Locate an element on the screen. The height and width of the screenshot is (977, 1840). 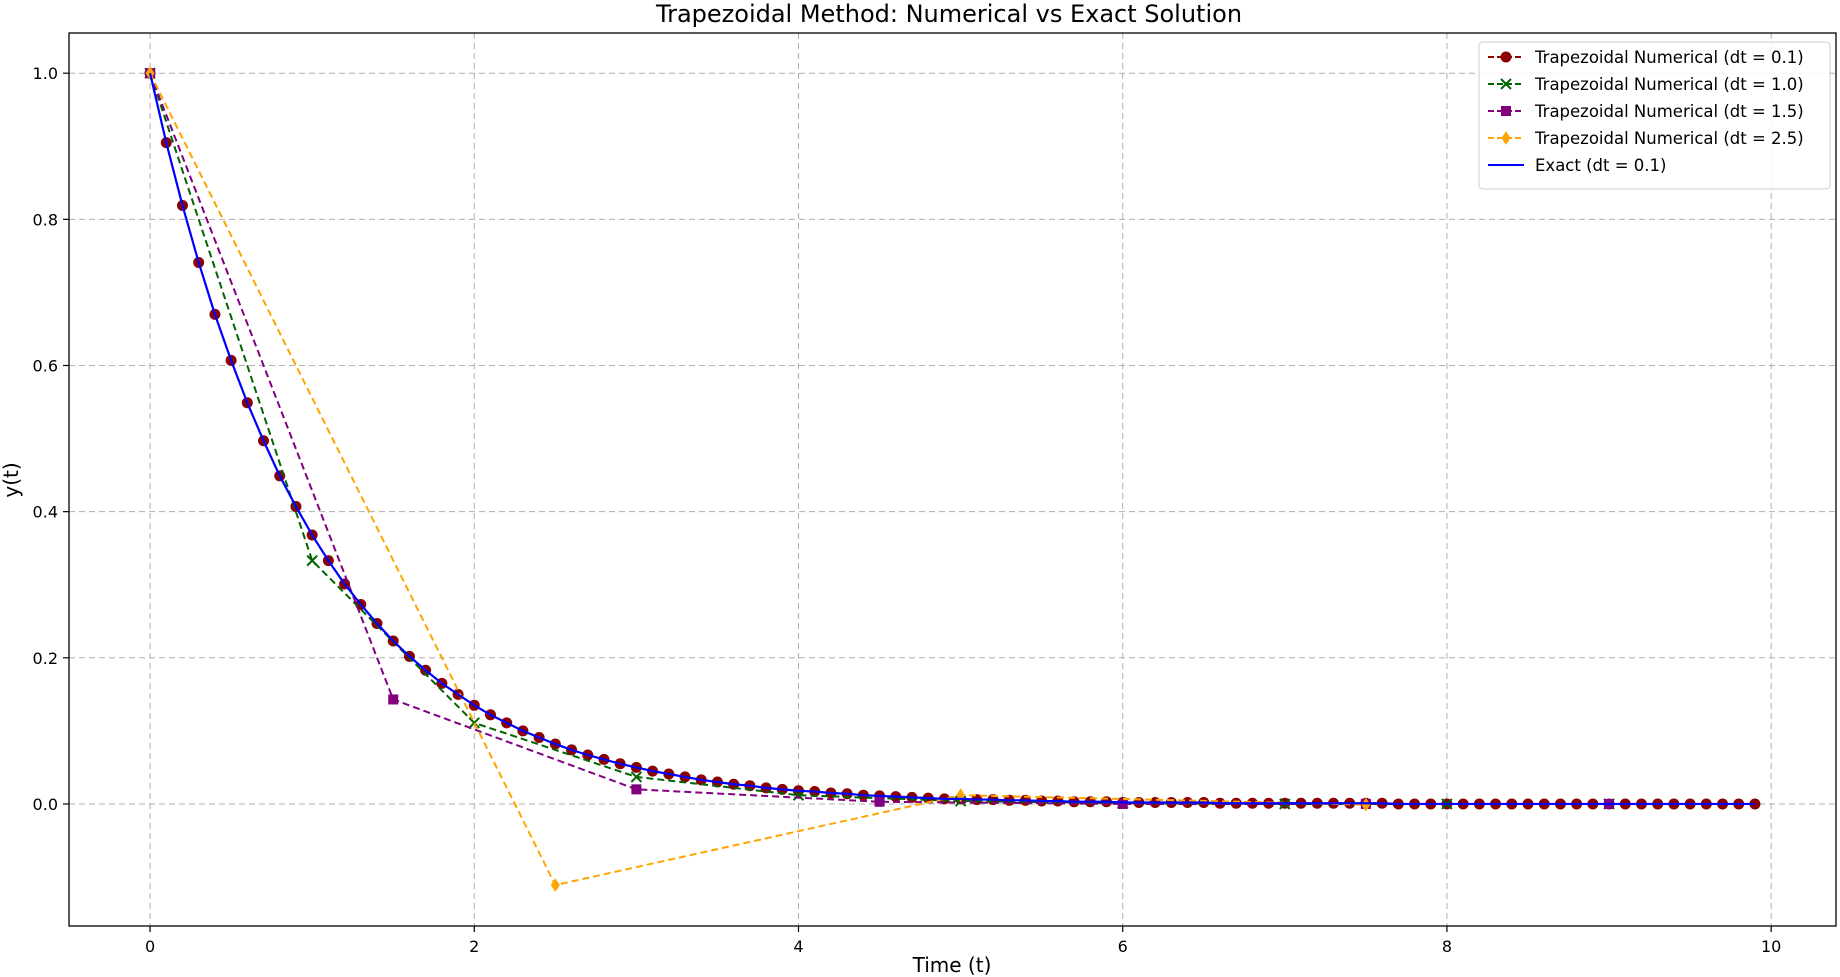
legend-item: Trapezoidal Numerical (dt = 0.1) is located at coordinates (1646, 57).